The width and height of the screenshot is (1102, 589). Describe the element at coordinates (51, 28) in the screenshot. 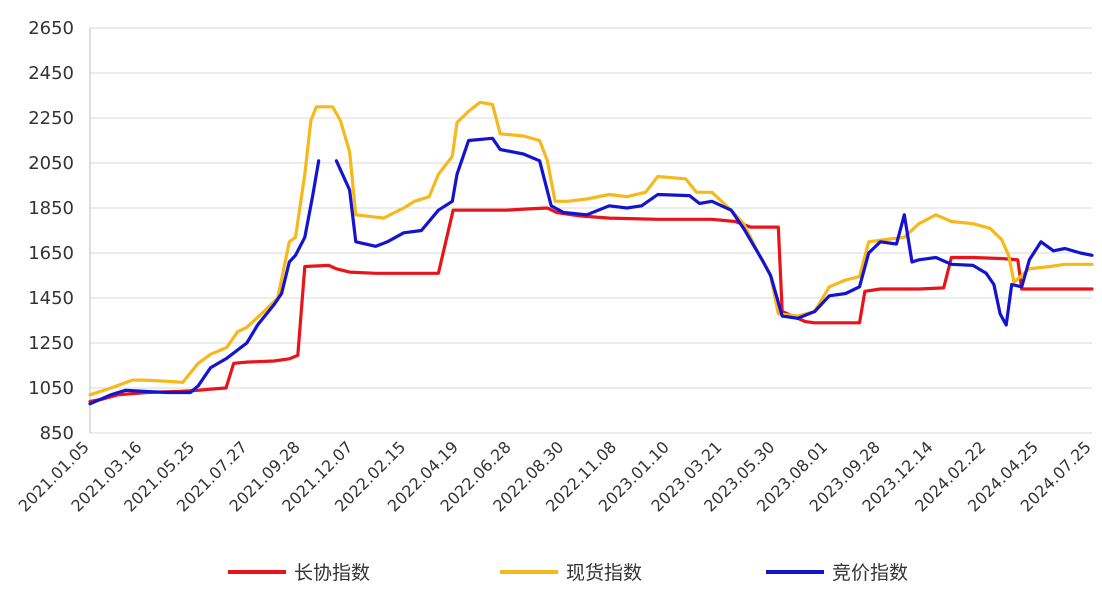

I see `y-tick-label: 2650` at that location.